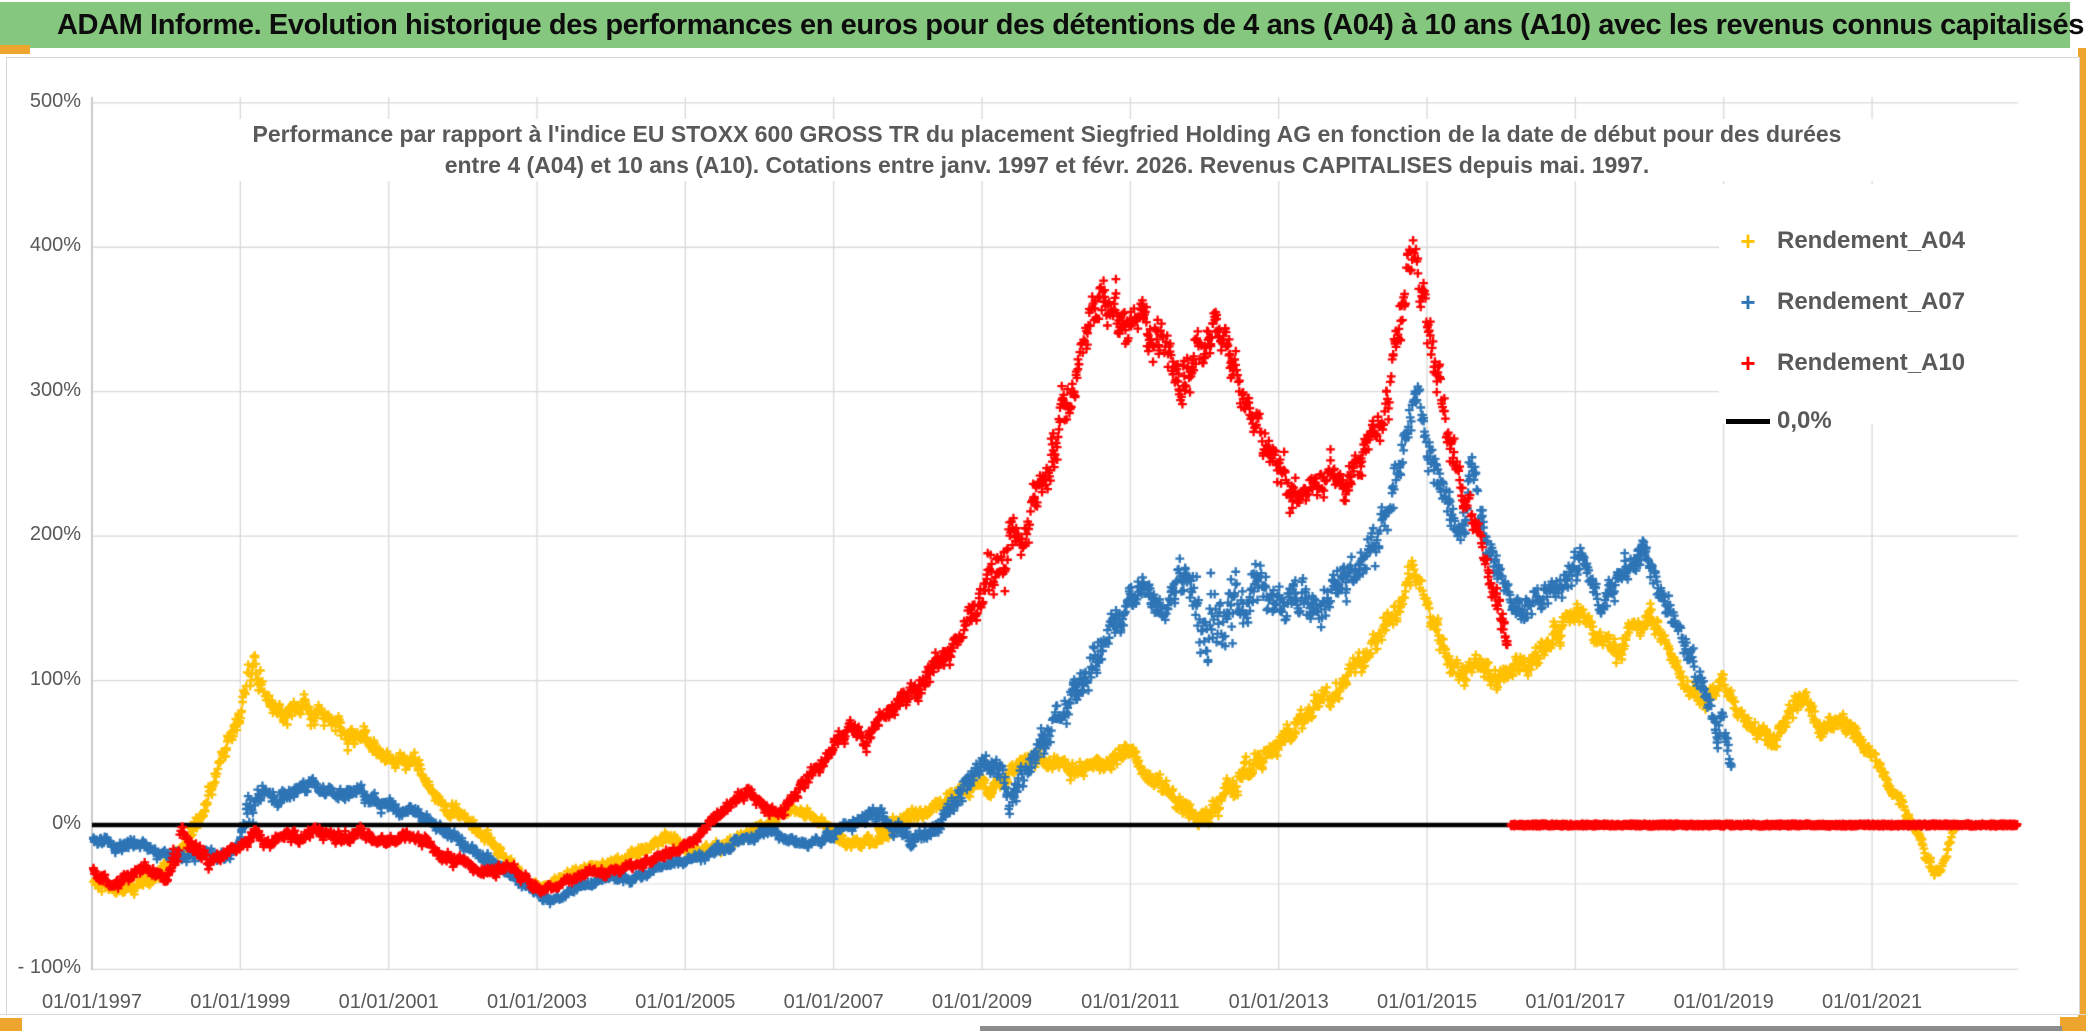 Image resolution: width=2086 pixels, height=1031 pixels. I want to click on legend-line-marker-icon, so click(1748, 421).